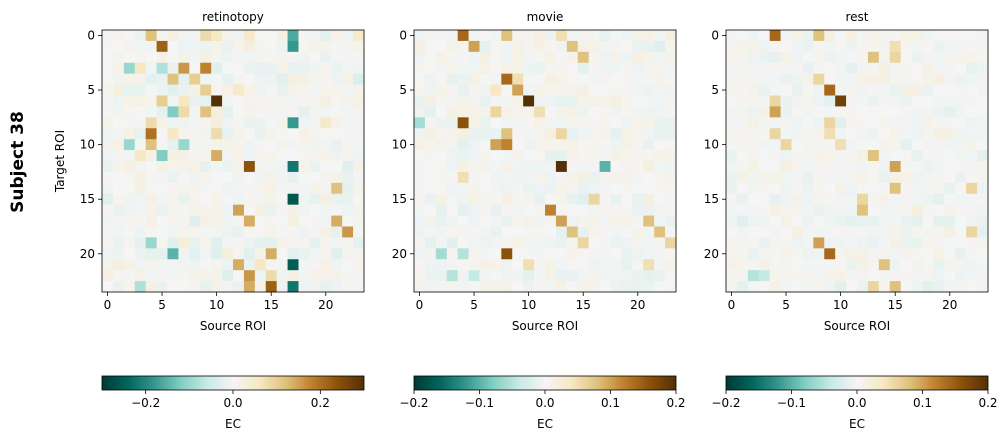  I want to click on colorbar-tick-label: −0.1, so click(791, 403).